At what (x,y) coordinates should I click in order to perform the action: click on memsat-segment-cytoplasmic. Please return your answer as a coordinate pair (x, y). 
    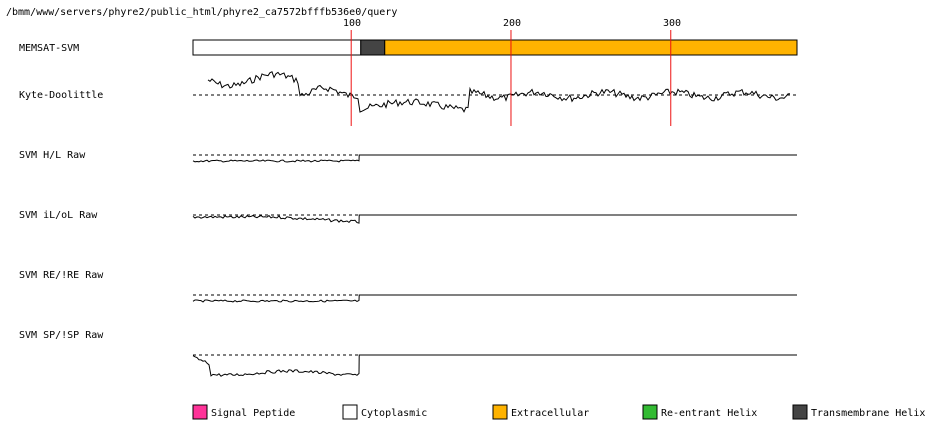
    Looking at the image, I should click on (277, 47).